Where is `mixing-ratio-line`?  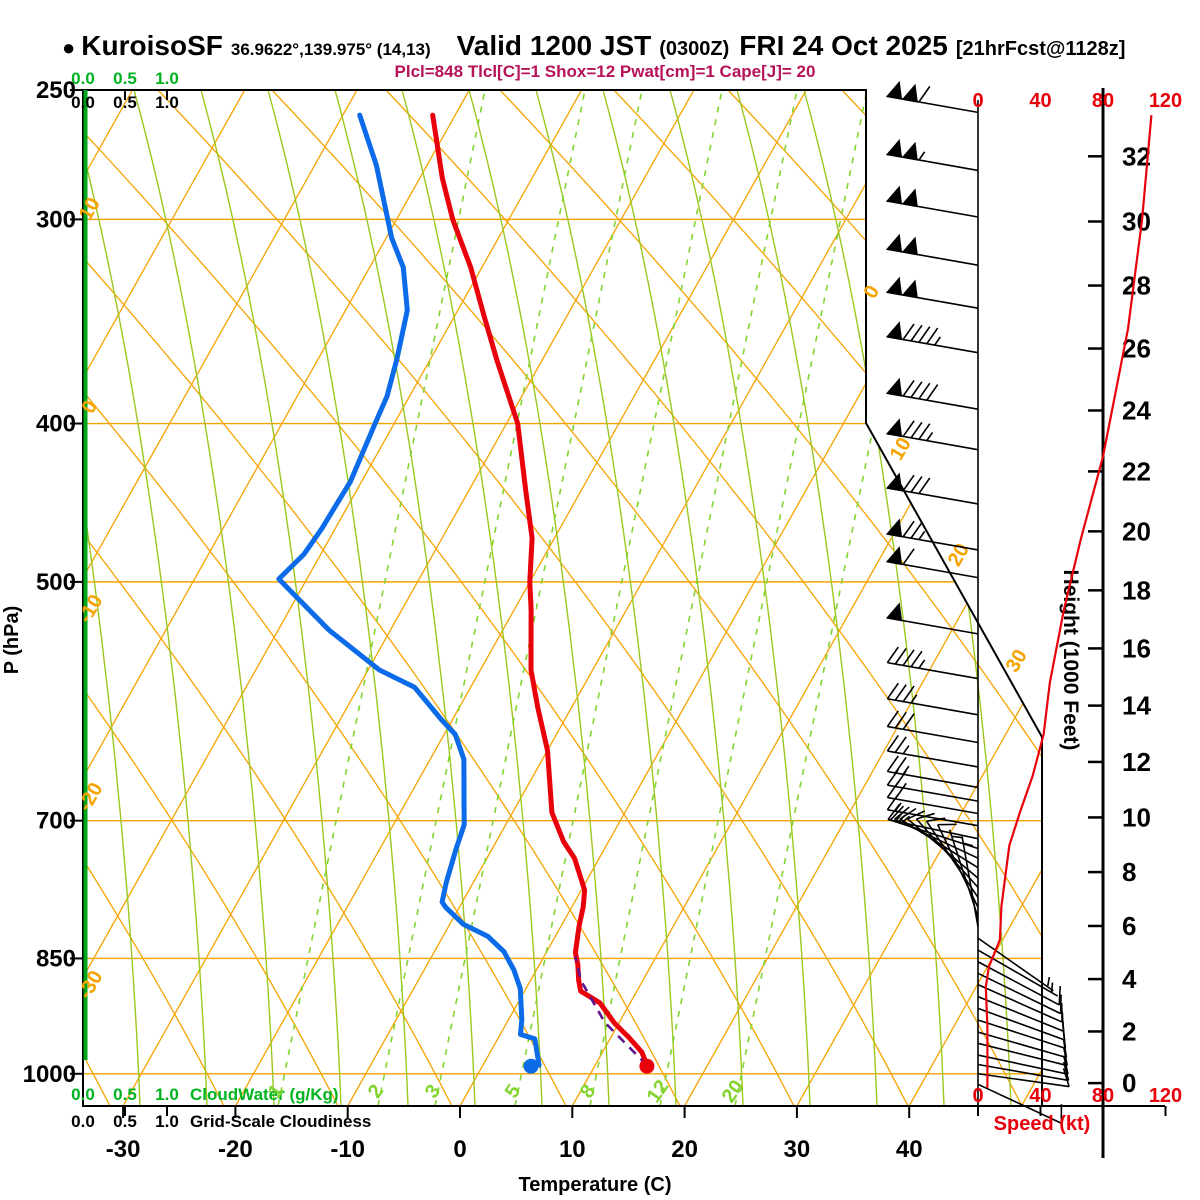 mixing-ratio-line is located at coordinates (618, 598).